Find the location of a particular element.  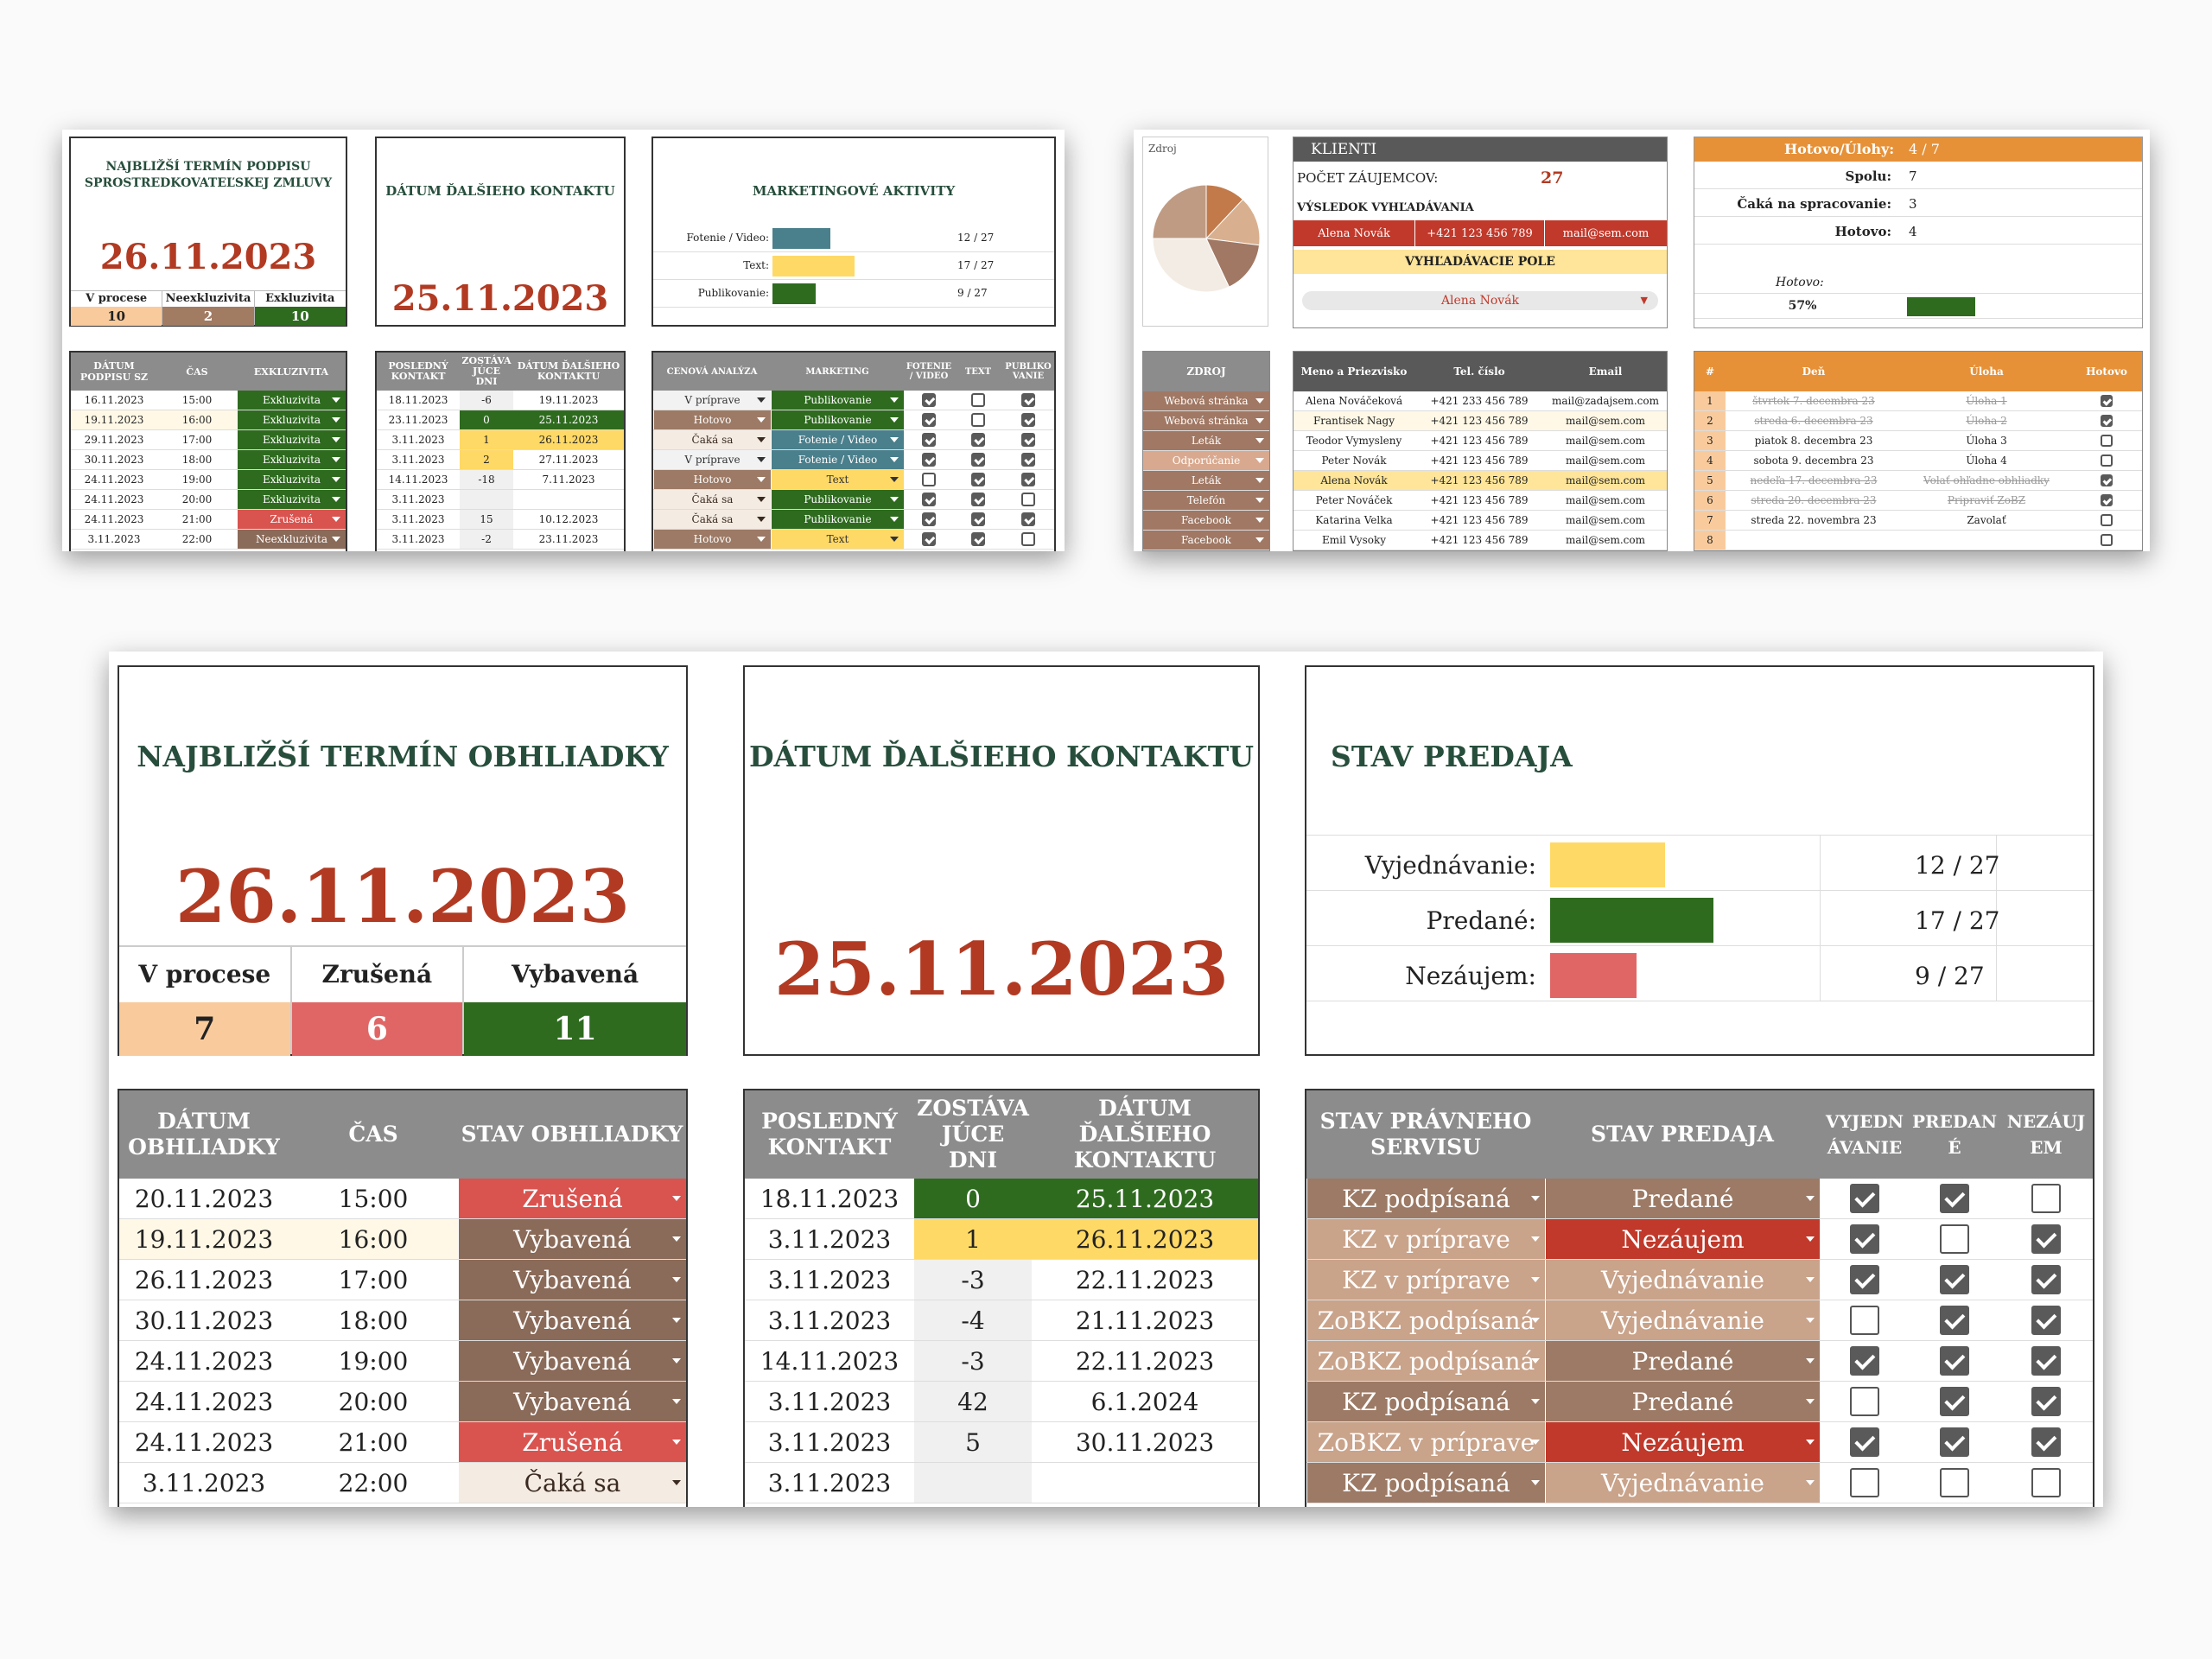

table-row: V príprave Publikovanie is located at coordinates (853, 400).